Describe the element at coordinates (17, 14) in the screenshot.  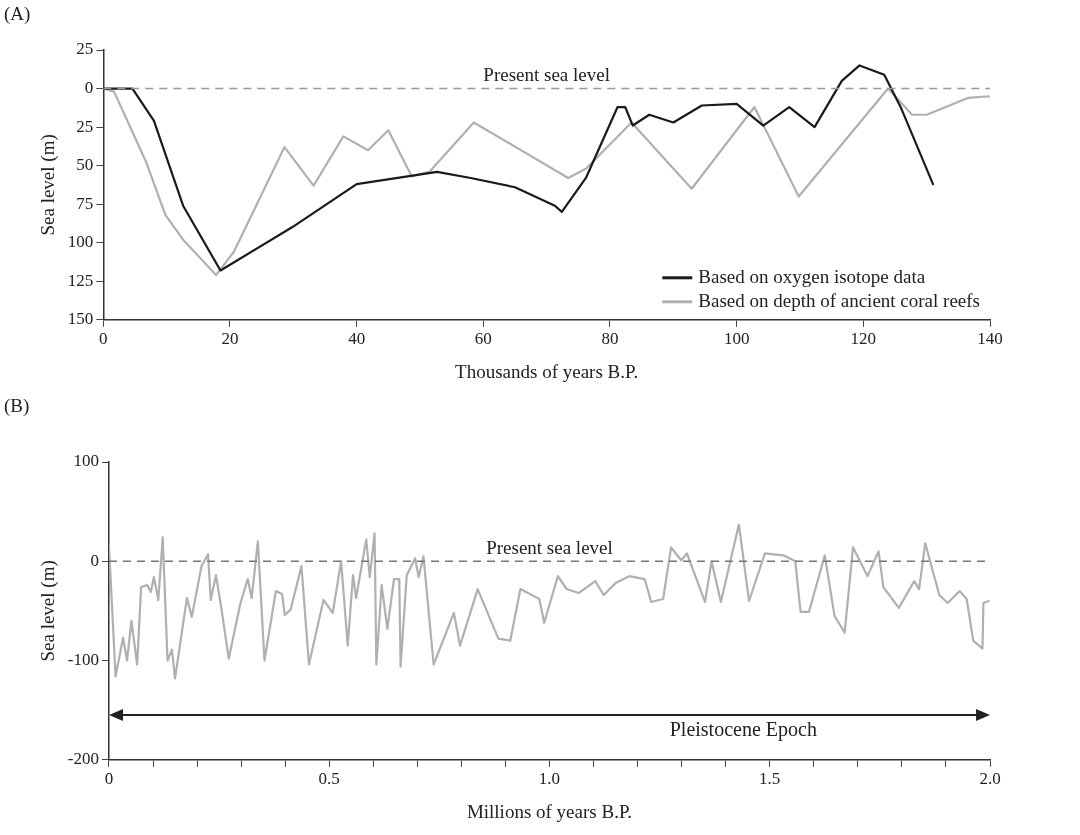
I see `text: (A)` at that location.